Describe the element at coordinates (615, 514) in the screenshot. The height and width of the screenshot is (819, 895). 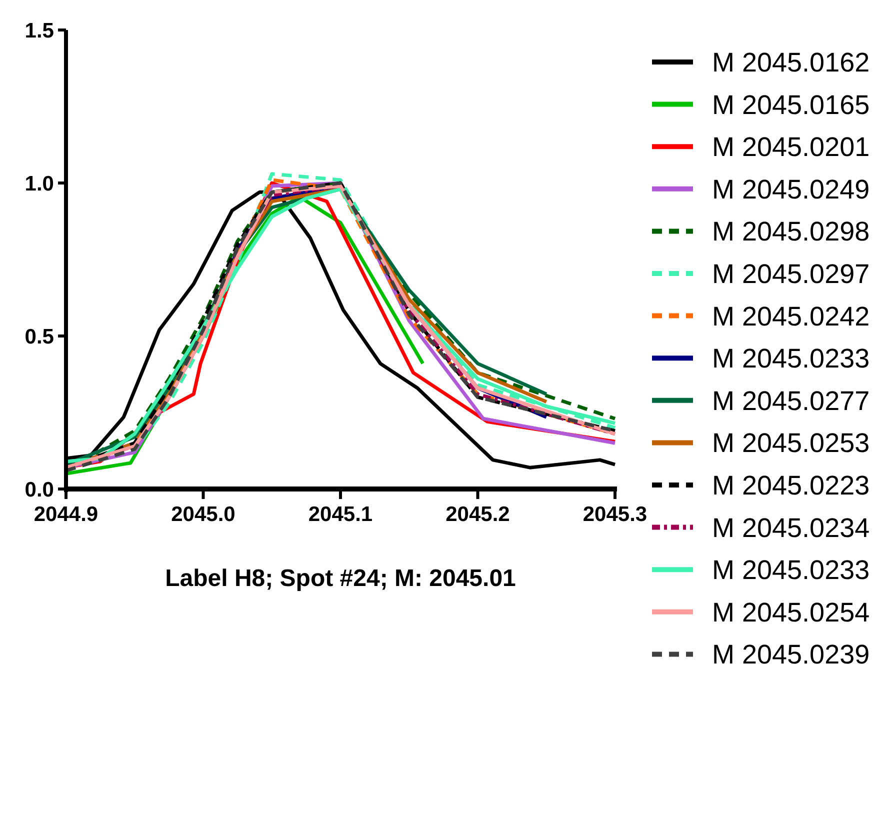
I see `x-tick-label: 2045.3` at that location.